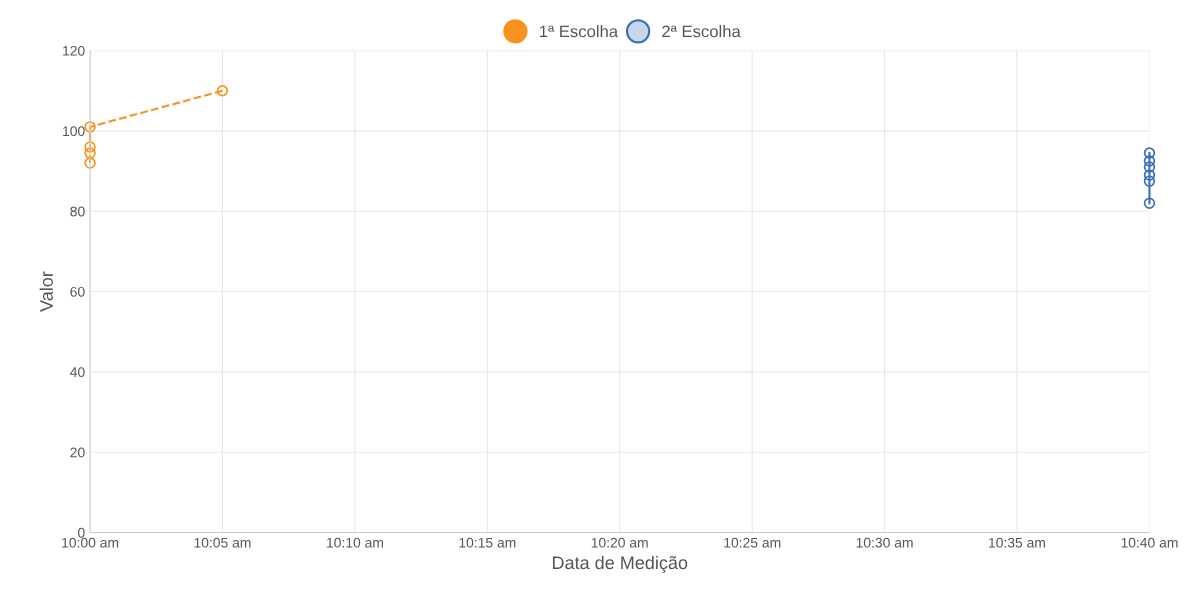  I want to click on x-tick-label: 10:30 am, so click(884, 542).